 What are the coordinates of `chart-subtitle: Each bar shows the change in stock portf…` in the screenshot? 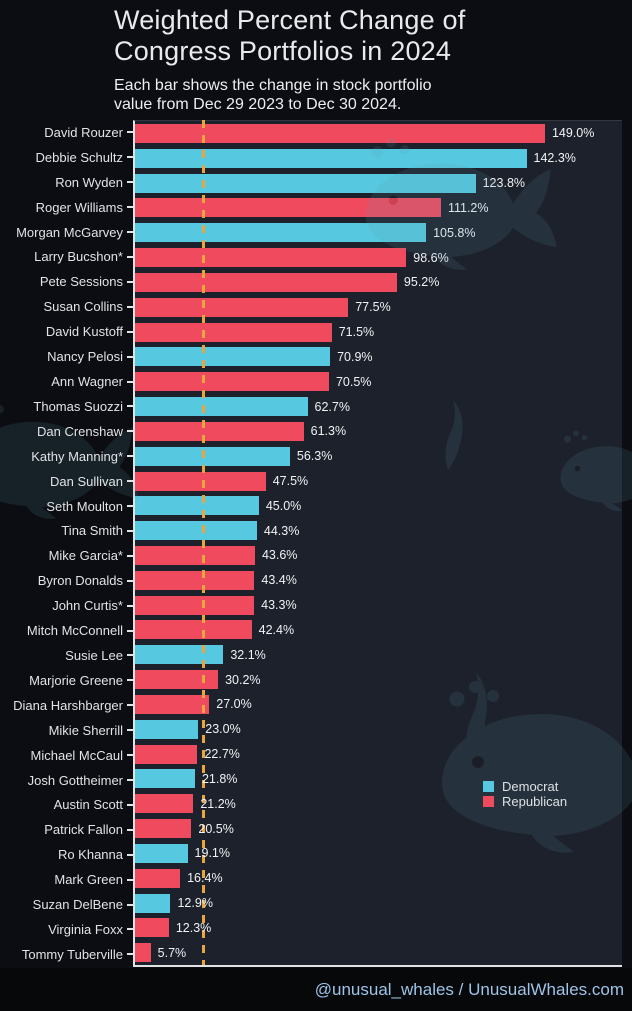 It's located at (289, 95).